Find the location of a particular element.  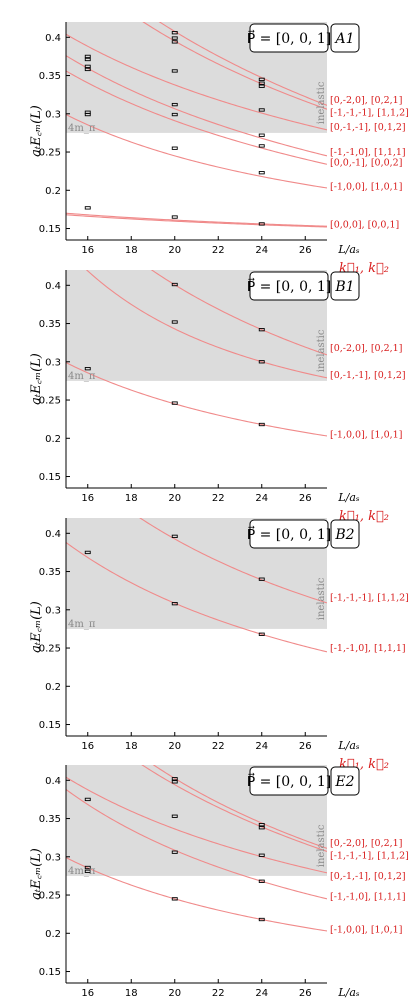

level-label: [0,0,0], [0,0,1] is located at coordinates (364, 225).